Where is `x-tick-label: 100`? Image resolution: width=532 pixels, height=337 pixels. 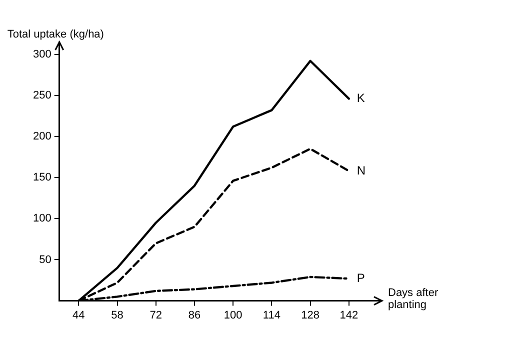
x-tick-label: 100 is located at coordinates (233, 315).